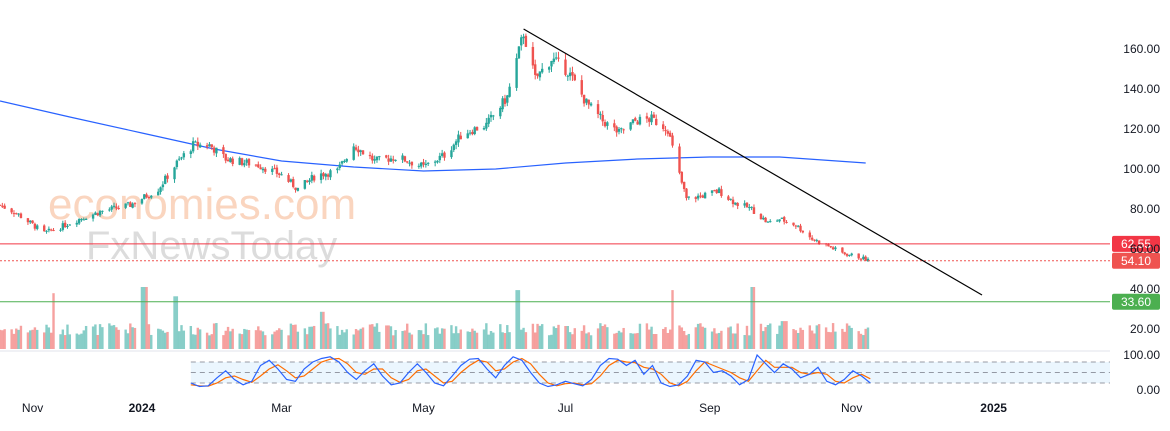 The image size is (1170, 431). Describe the element at coordinates (1136, 244) in the screenshot. I see `resistance-level-label: 62.55` at that location.